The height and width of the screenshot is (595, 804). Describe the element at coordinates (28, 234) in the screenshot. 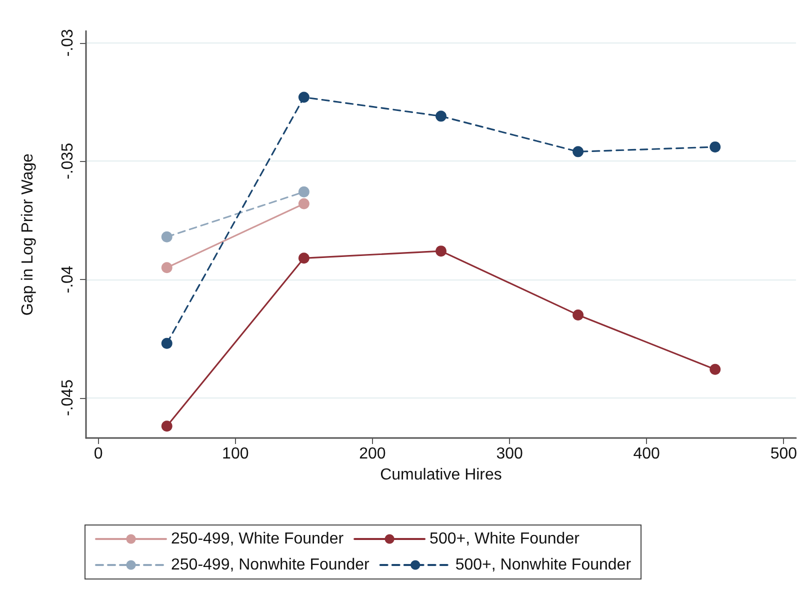

I see `y-axis-title: Gap in Log Prior Wage` at that location.